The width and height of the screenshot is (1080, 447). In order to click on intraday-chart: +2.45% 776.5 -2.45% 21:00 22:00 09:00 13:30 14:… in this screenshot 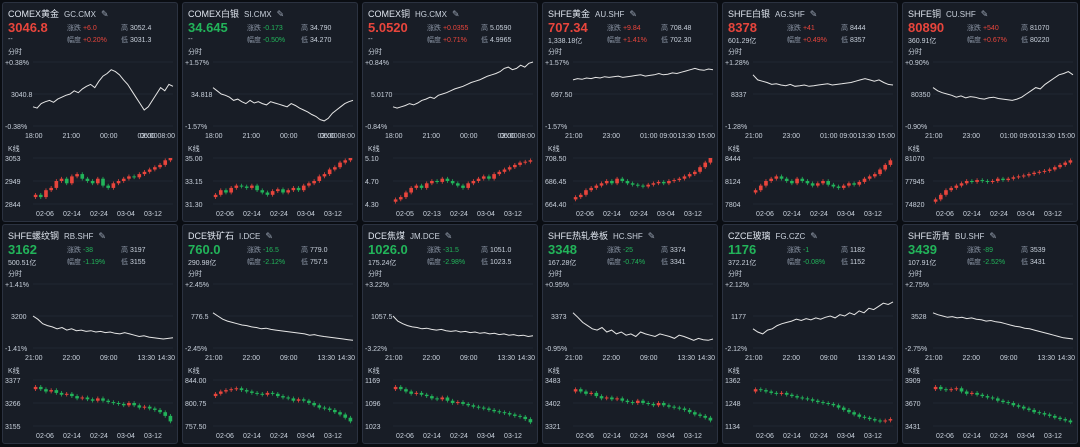, I will do `click(270, 320)`.